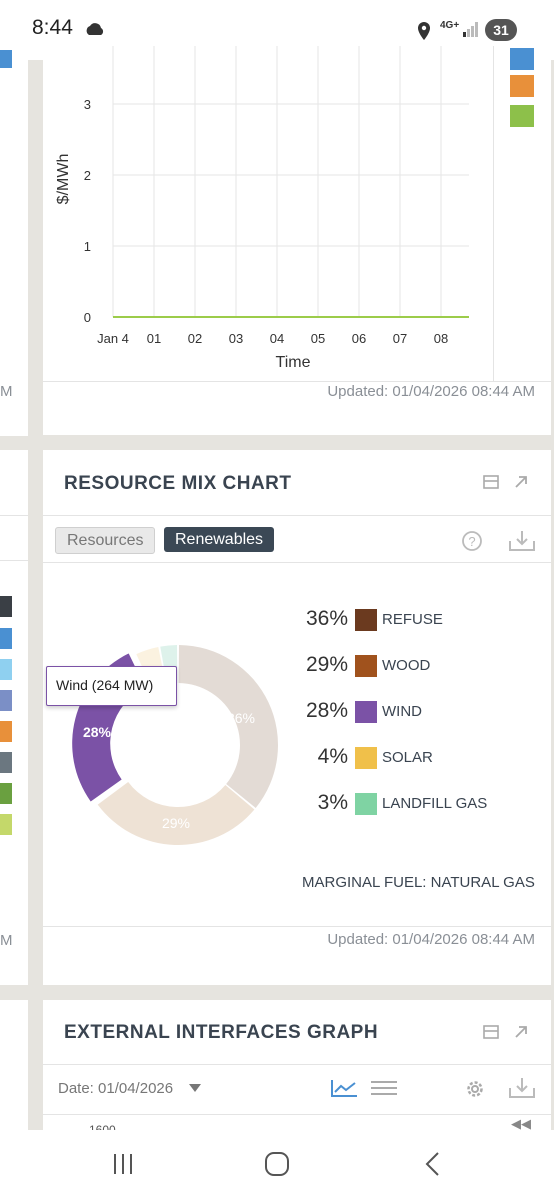 The width and height of the screenshot is (554, 1200). I want to click on chart-gridlines, so click(290, 182).